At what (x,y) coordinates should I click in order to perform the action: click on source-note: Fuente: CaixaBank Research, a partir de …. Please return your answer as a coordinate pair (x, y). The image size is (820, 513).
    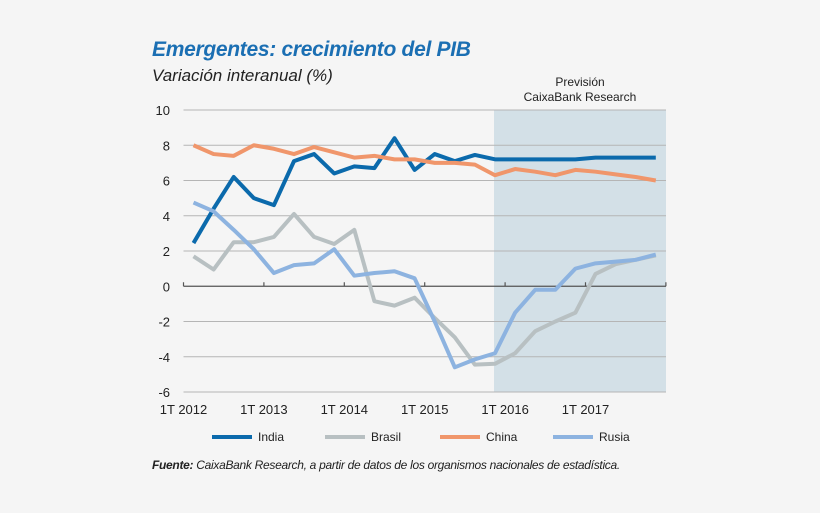
    Looking at the image, I should click on (386, 465).